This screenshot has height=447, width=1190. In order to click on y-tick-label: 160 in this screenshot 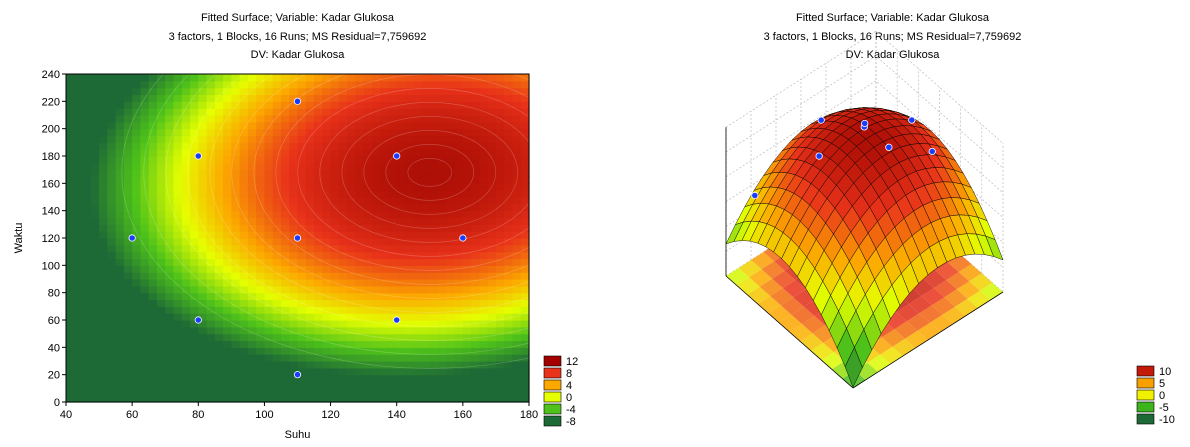, I will do `click(51, 184)`.